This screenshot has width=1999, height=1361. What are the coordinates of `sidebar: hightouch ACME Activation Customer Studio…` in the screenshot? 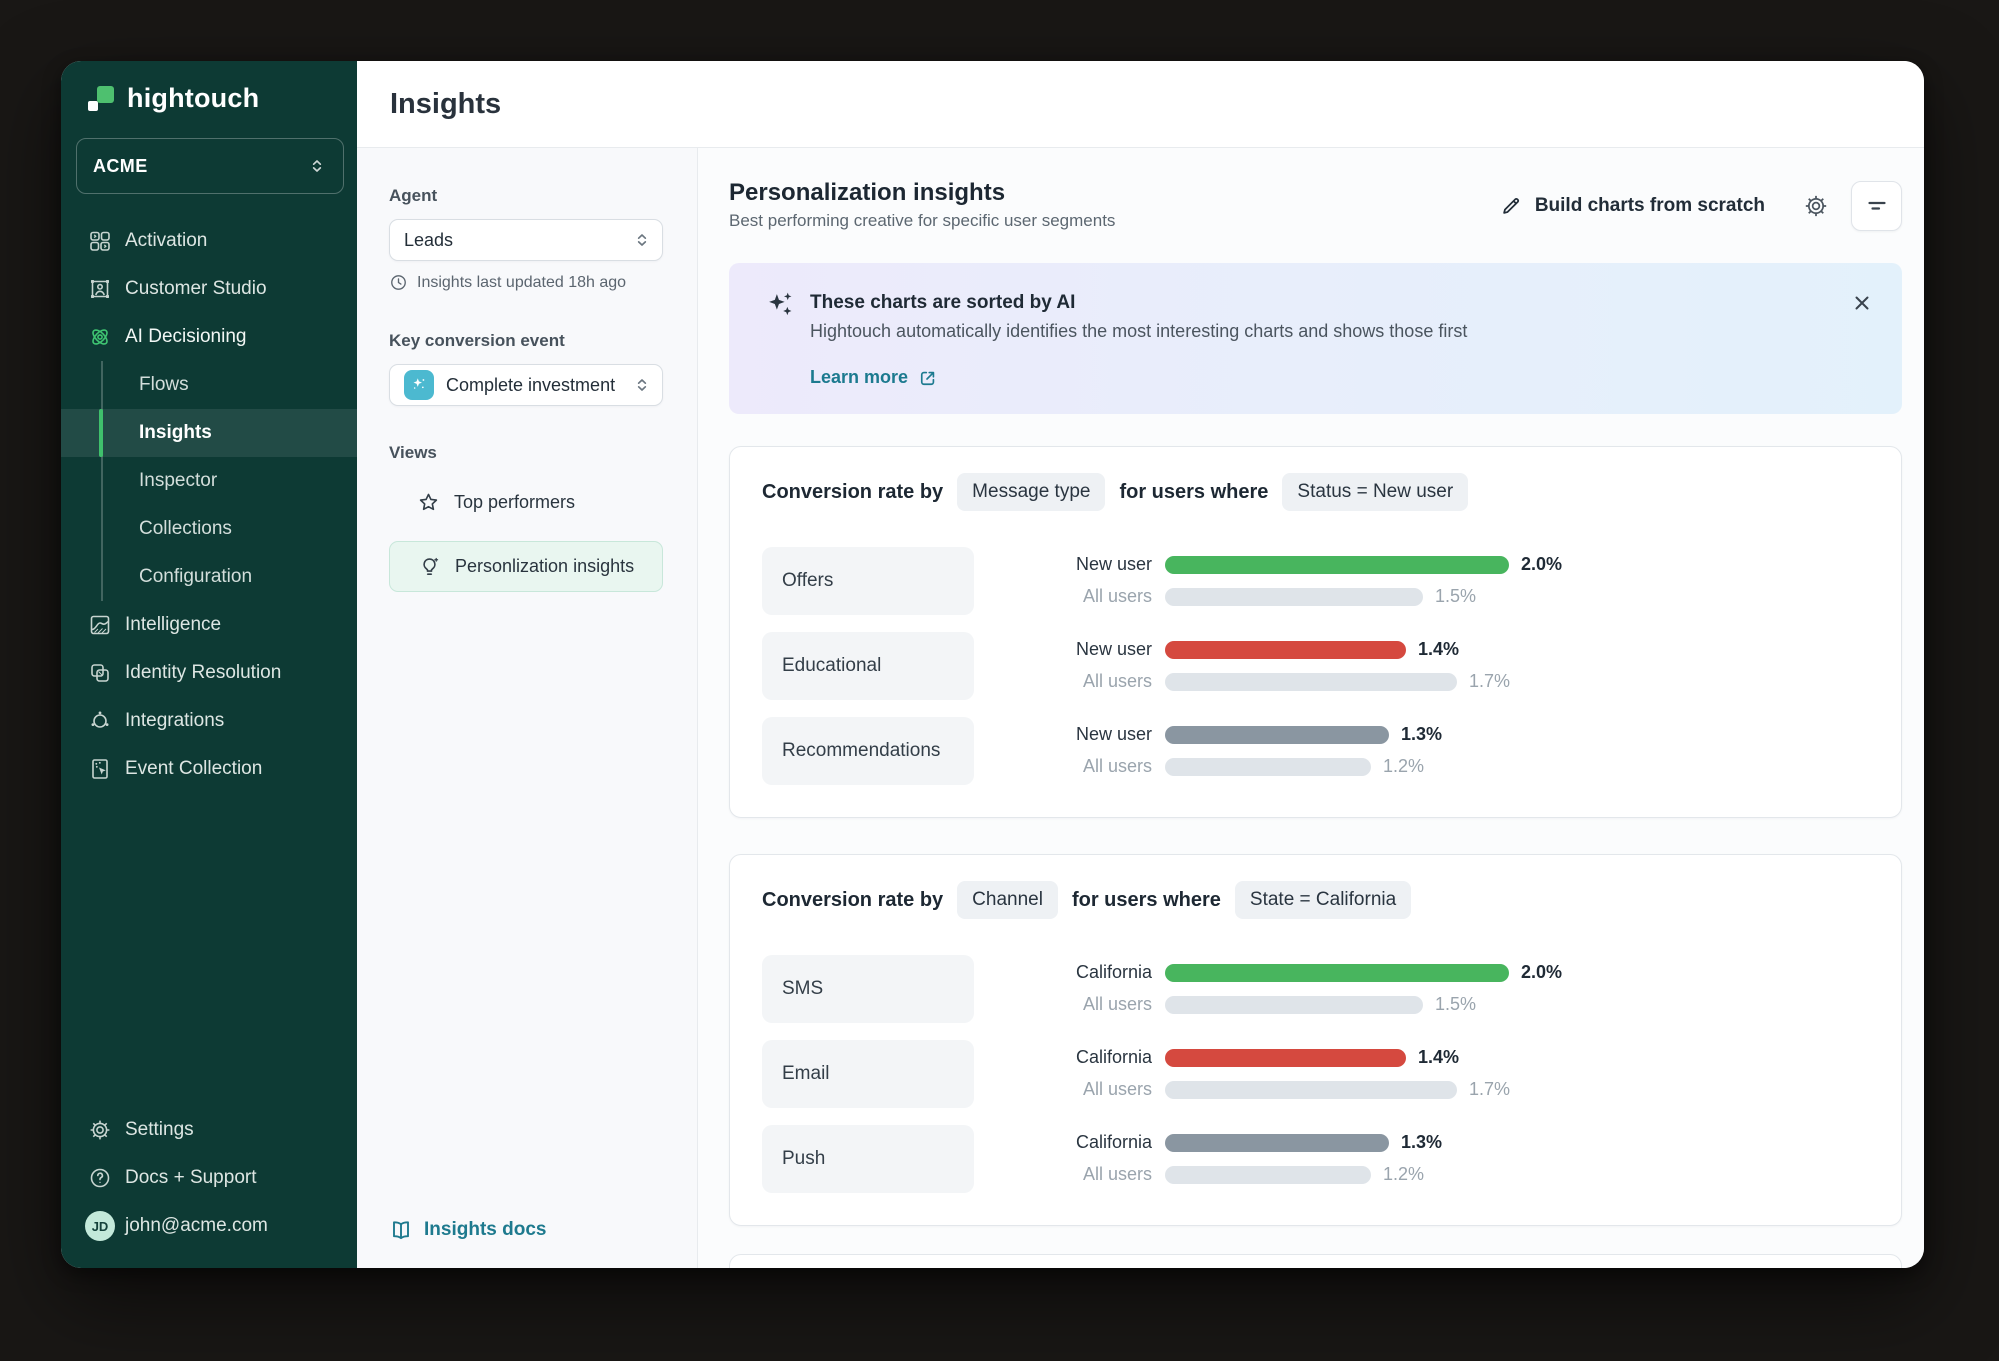 It's located at (209, 664).